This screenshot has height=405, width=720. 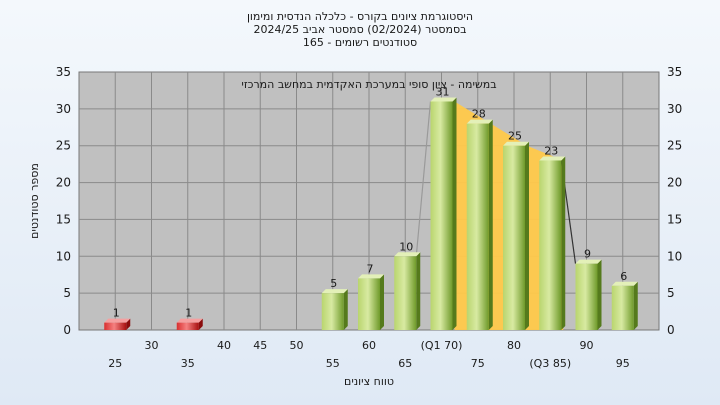 What do you see at coordinates (671, 293) in the screenshot?
I see `y-tick-label-right: 5` at bounding box center [671, 293].